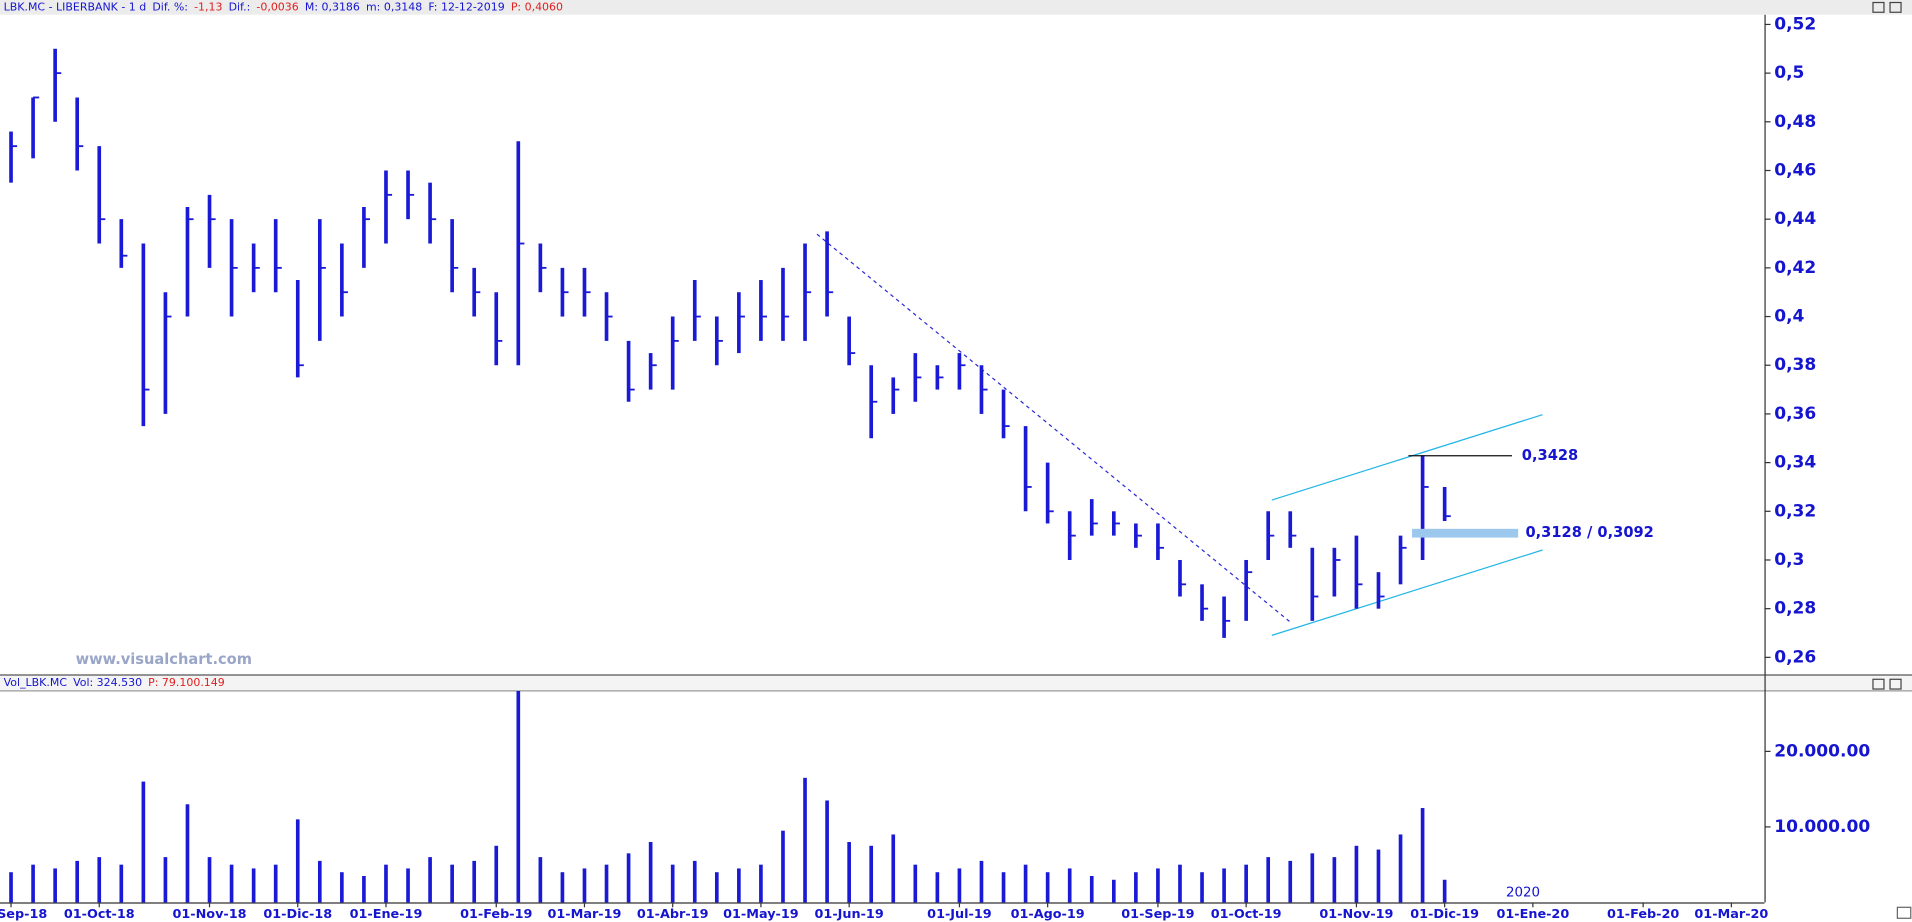 This screenshot has height=922, width=1912. Describe the element at coordinates (585, 914) in the screenshot. I see `x-tick-label: 01-Mar-19` at that location.